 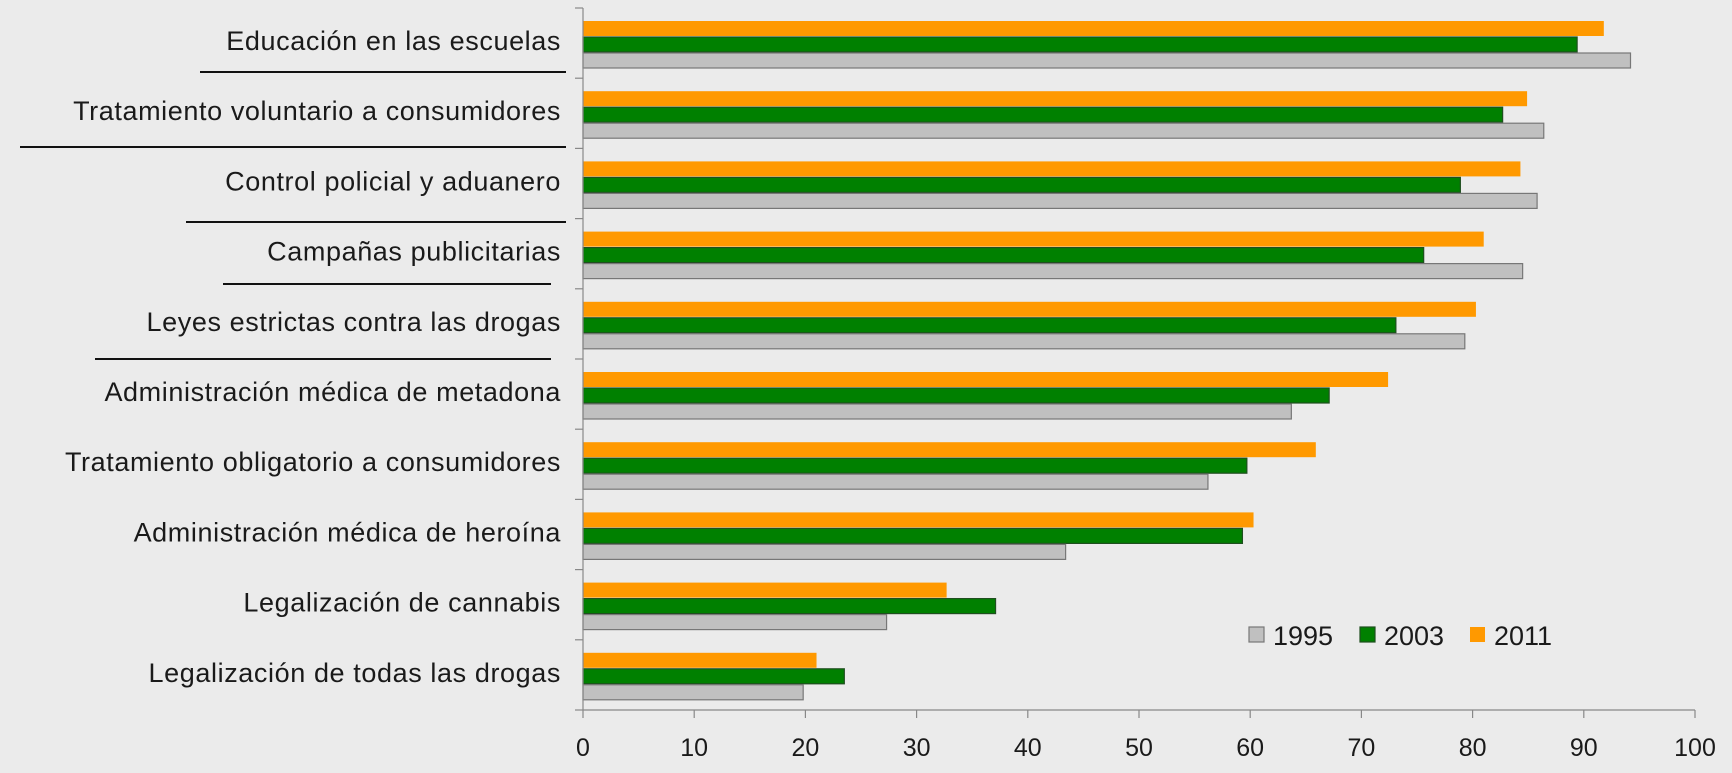 I want to click on category-label: Administración médica de heroína, so click(x=348, y=532).